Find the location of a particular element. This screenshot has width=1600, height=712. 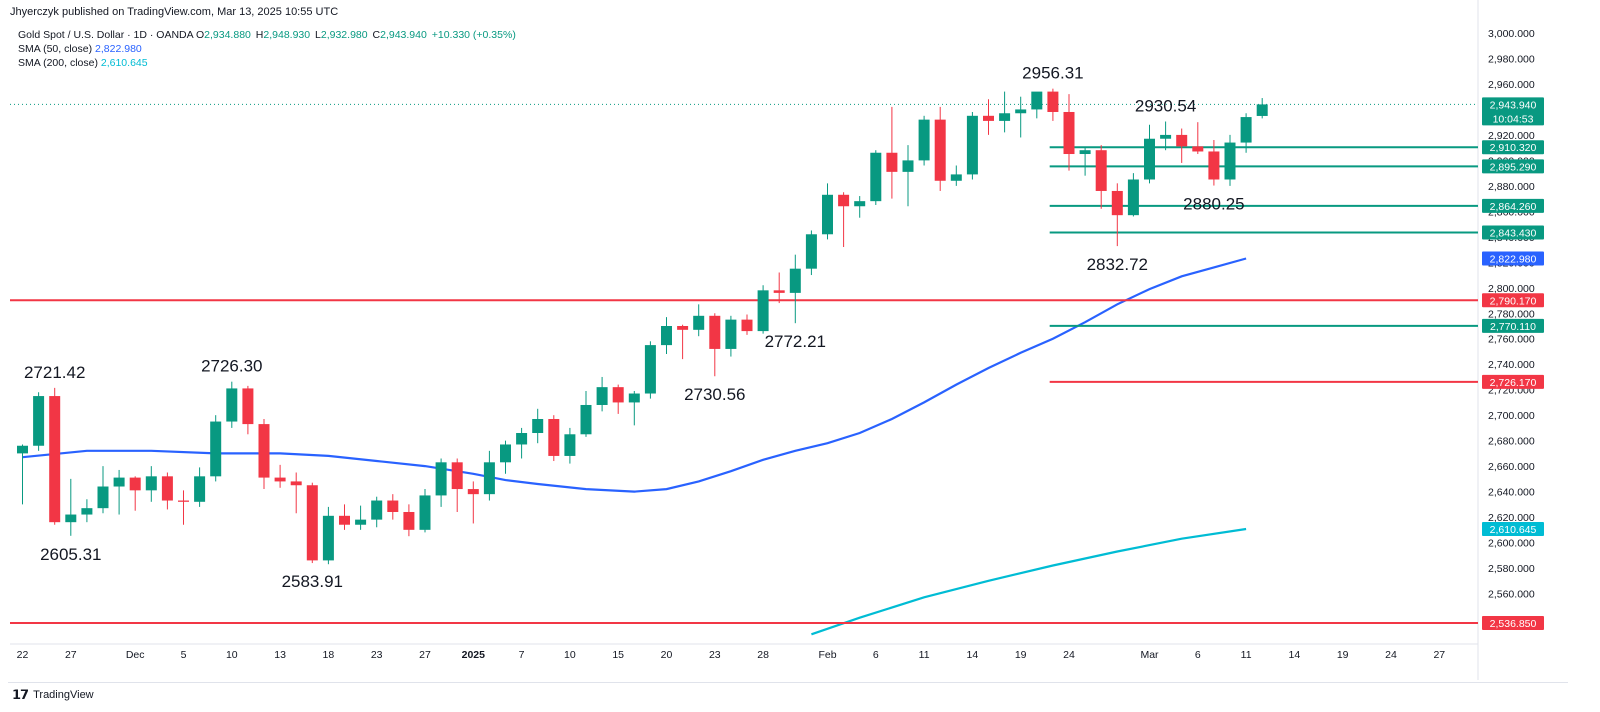

x-tick-label: 6 is located at coordinates (876, 655).